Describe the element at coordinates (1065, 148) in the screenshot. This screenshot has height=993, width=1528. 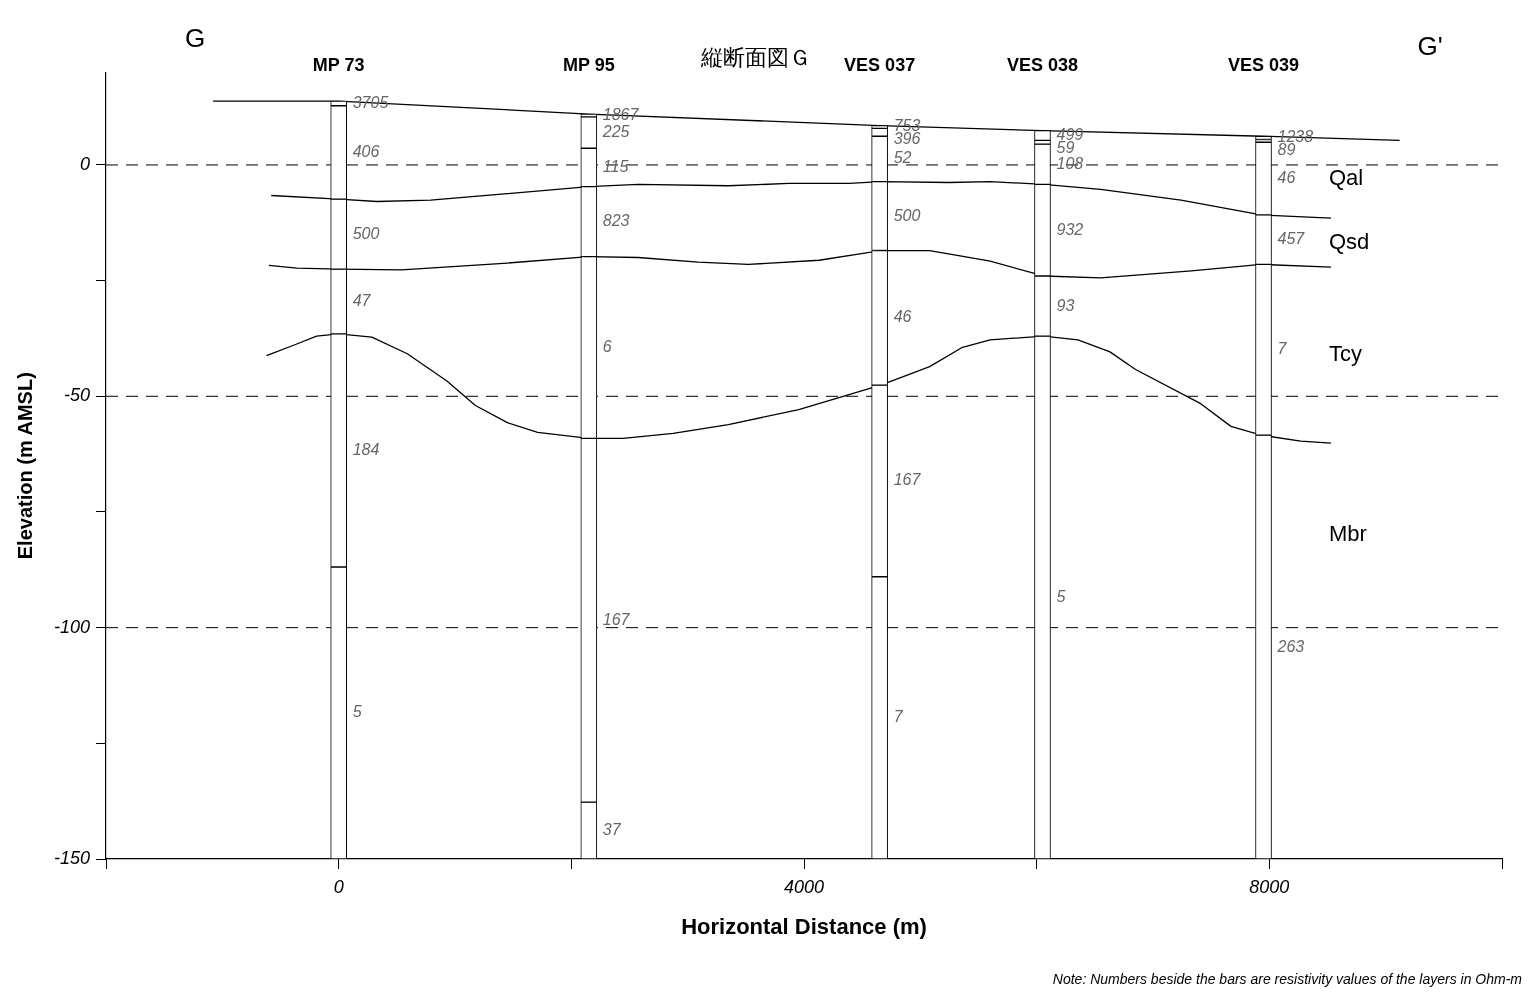
I see `annotation: 59` at that location.